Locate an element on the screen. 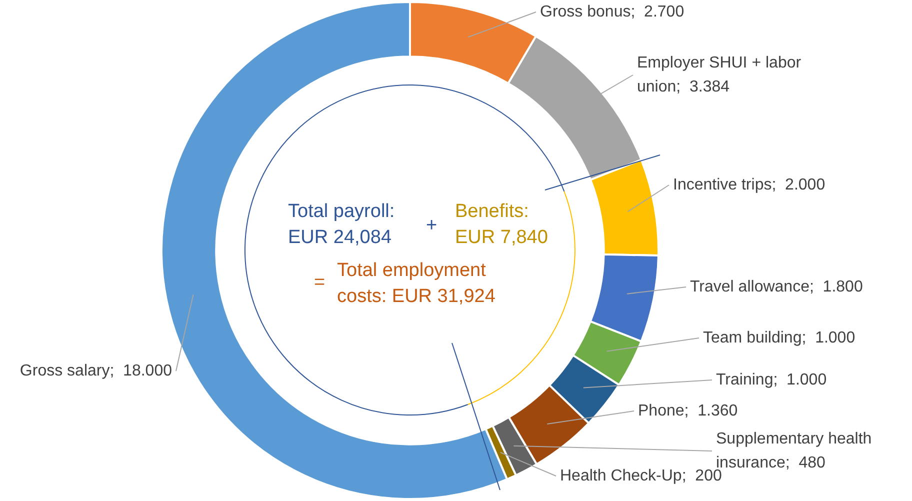 The height and width of the screenshot is (501, 912). slice-label: Training; 1.000 is located at coordinates (771, 379).